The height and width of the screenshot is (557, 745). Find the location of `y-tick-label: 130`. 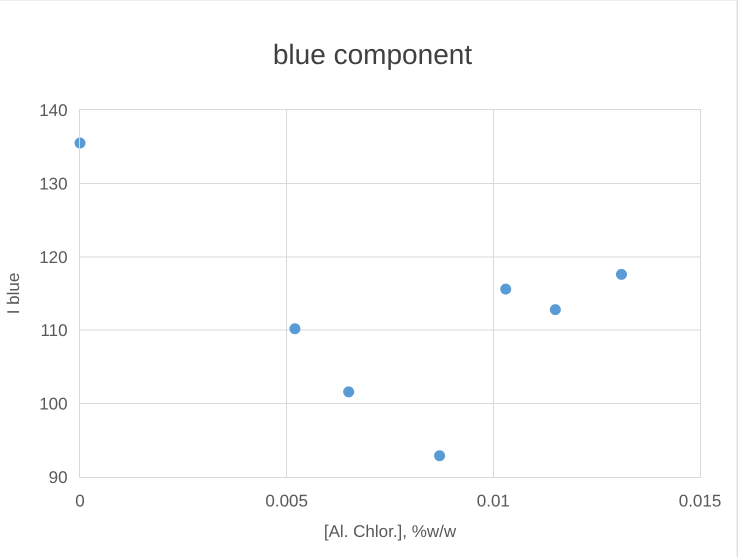

y-tick-label: 130 is located at coordinates (53, 184).